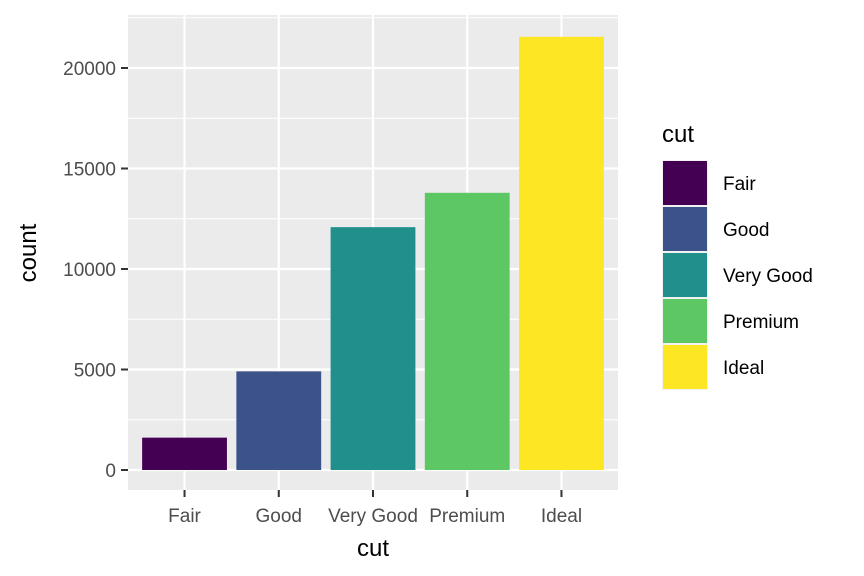 The height and width of the screenshot is (576, 864). Describe the element at coordinates (110, 471) in the screenshot. I see `y-tick-label: 0` at that location.